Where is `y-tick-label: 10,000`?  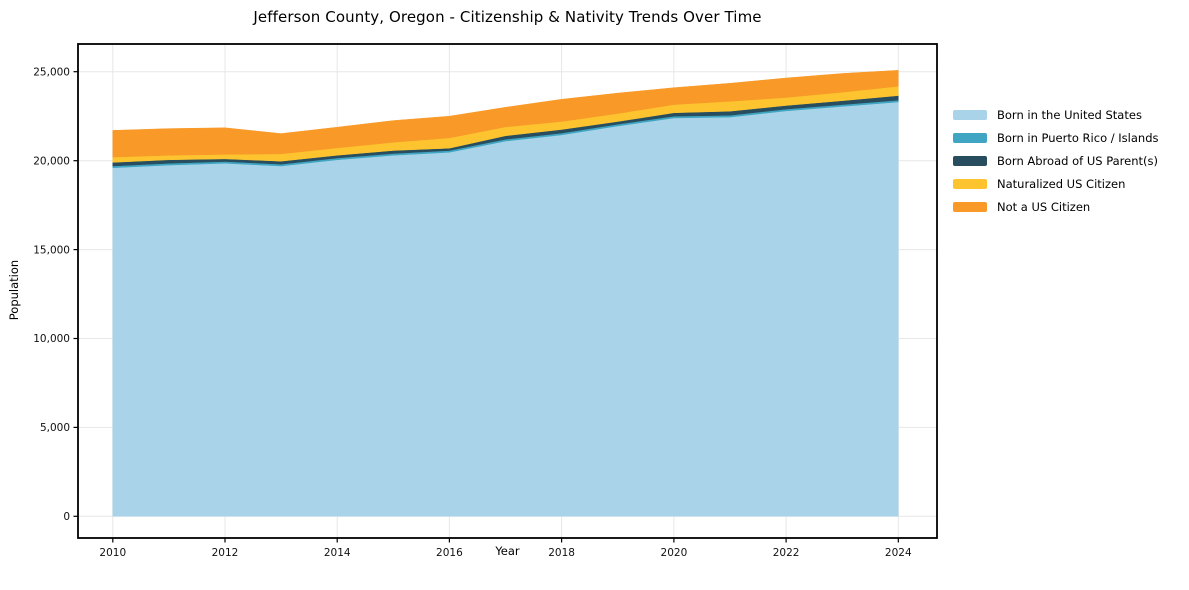 y-tick-label: 10,000 is located at coordinates (51, 339).